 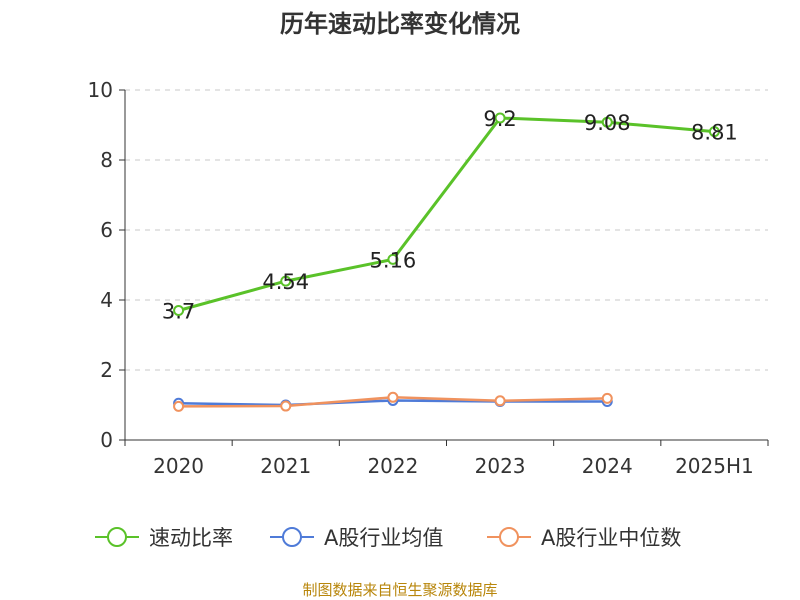 I want to click on legend-label: 速动比率, so click(x=191, y=538).